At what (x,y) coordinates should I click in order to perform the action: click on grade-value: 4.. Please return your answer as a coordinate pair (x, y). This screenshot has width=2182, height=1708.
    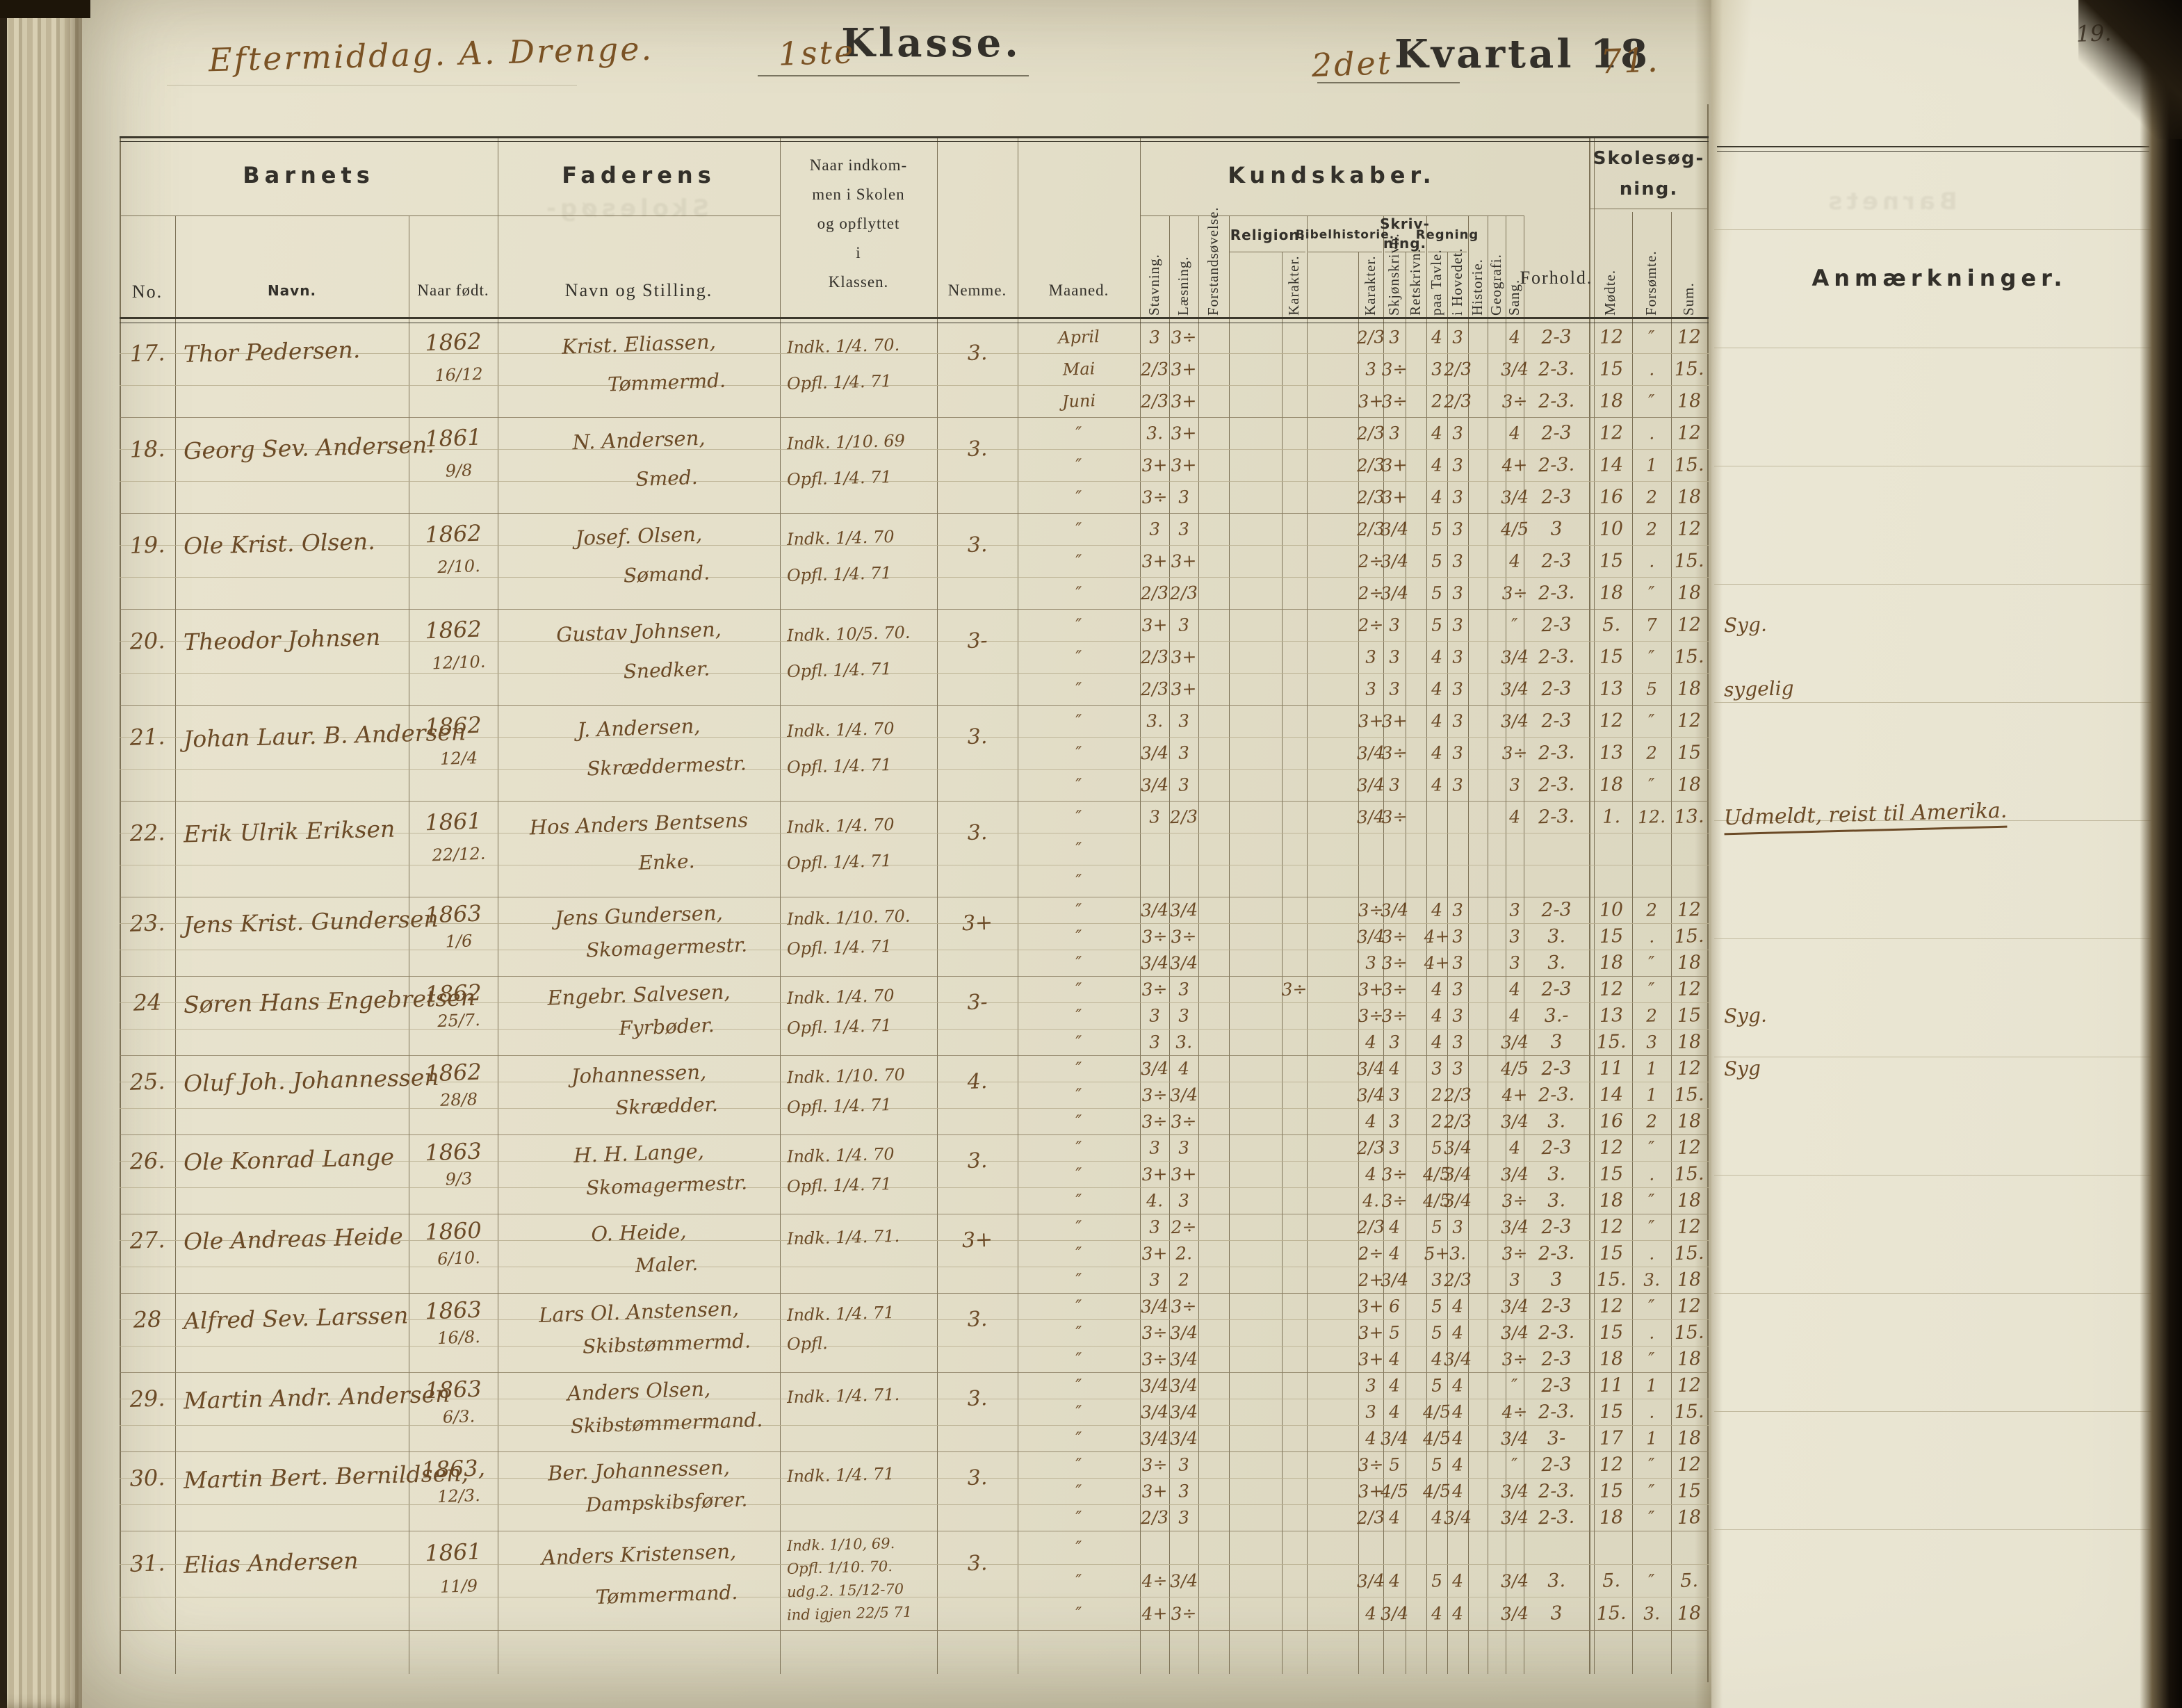
    Looking at the image, I should click on (1155, 1200).